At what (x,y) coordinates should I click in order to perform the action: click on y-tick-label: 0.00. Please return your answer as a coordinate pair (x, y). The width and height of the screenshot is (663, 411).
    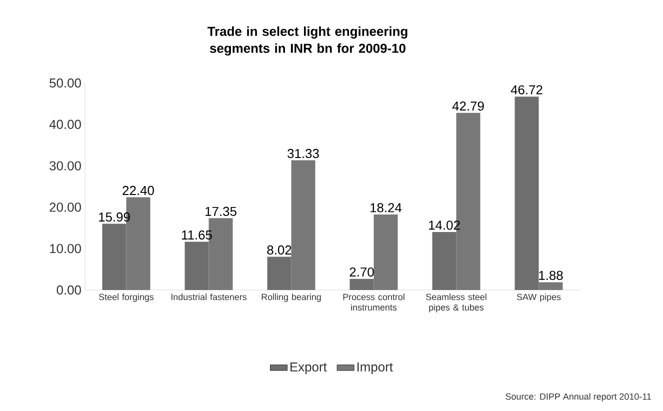
    Looking at the image, I should click on (68, 290).